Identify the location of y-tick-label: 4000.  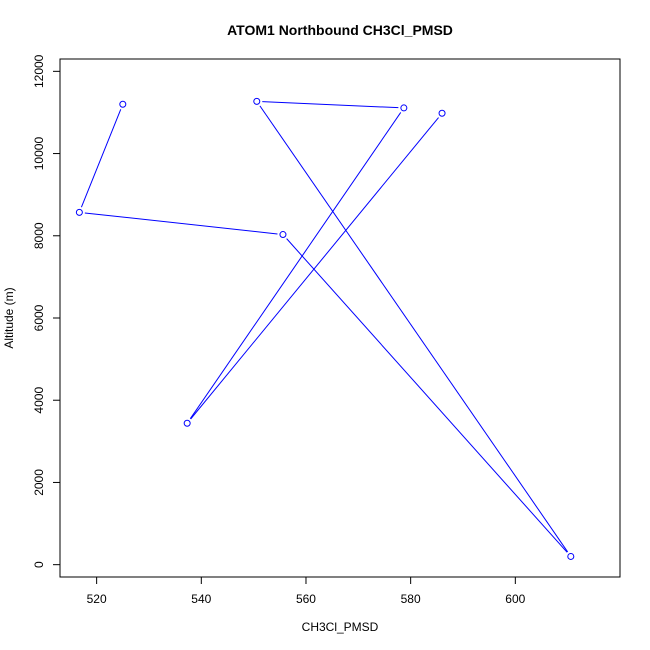
(39, 400).